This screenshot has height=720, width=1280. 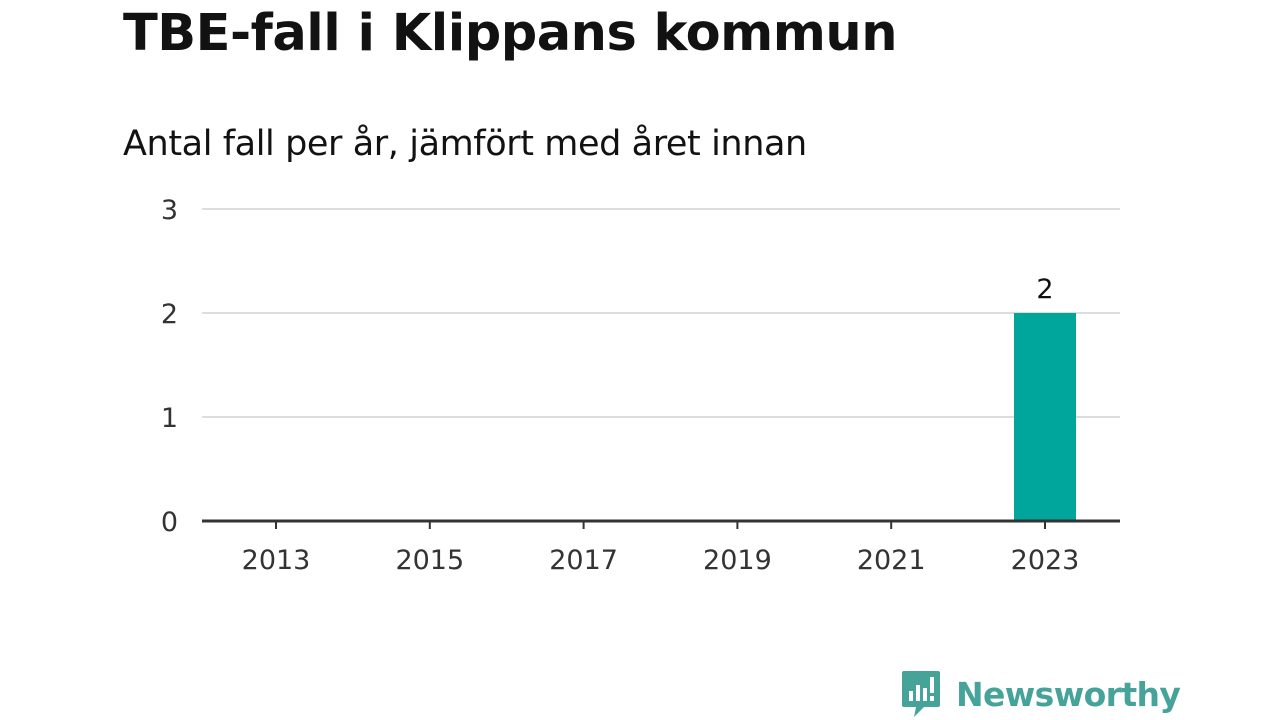 I want to click on data-labels: 2, so click(x=1044, y=289).